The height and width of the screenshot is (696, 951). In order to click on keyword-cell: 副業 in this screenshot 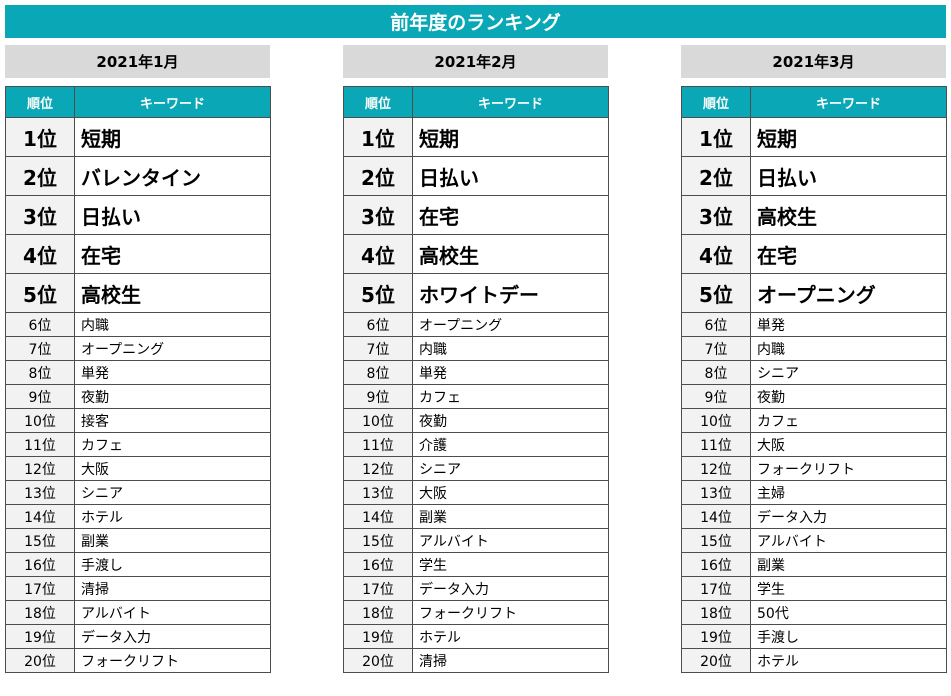, I will do `click(172, 540)`.